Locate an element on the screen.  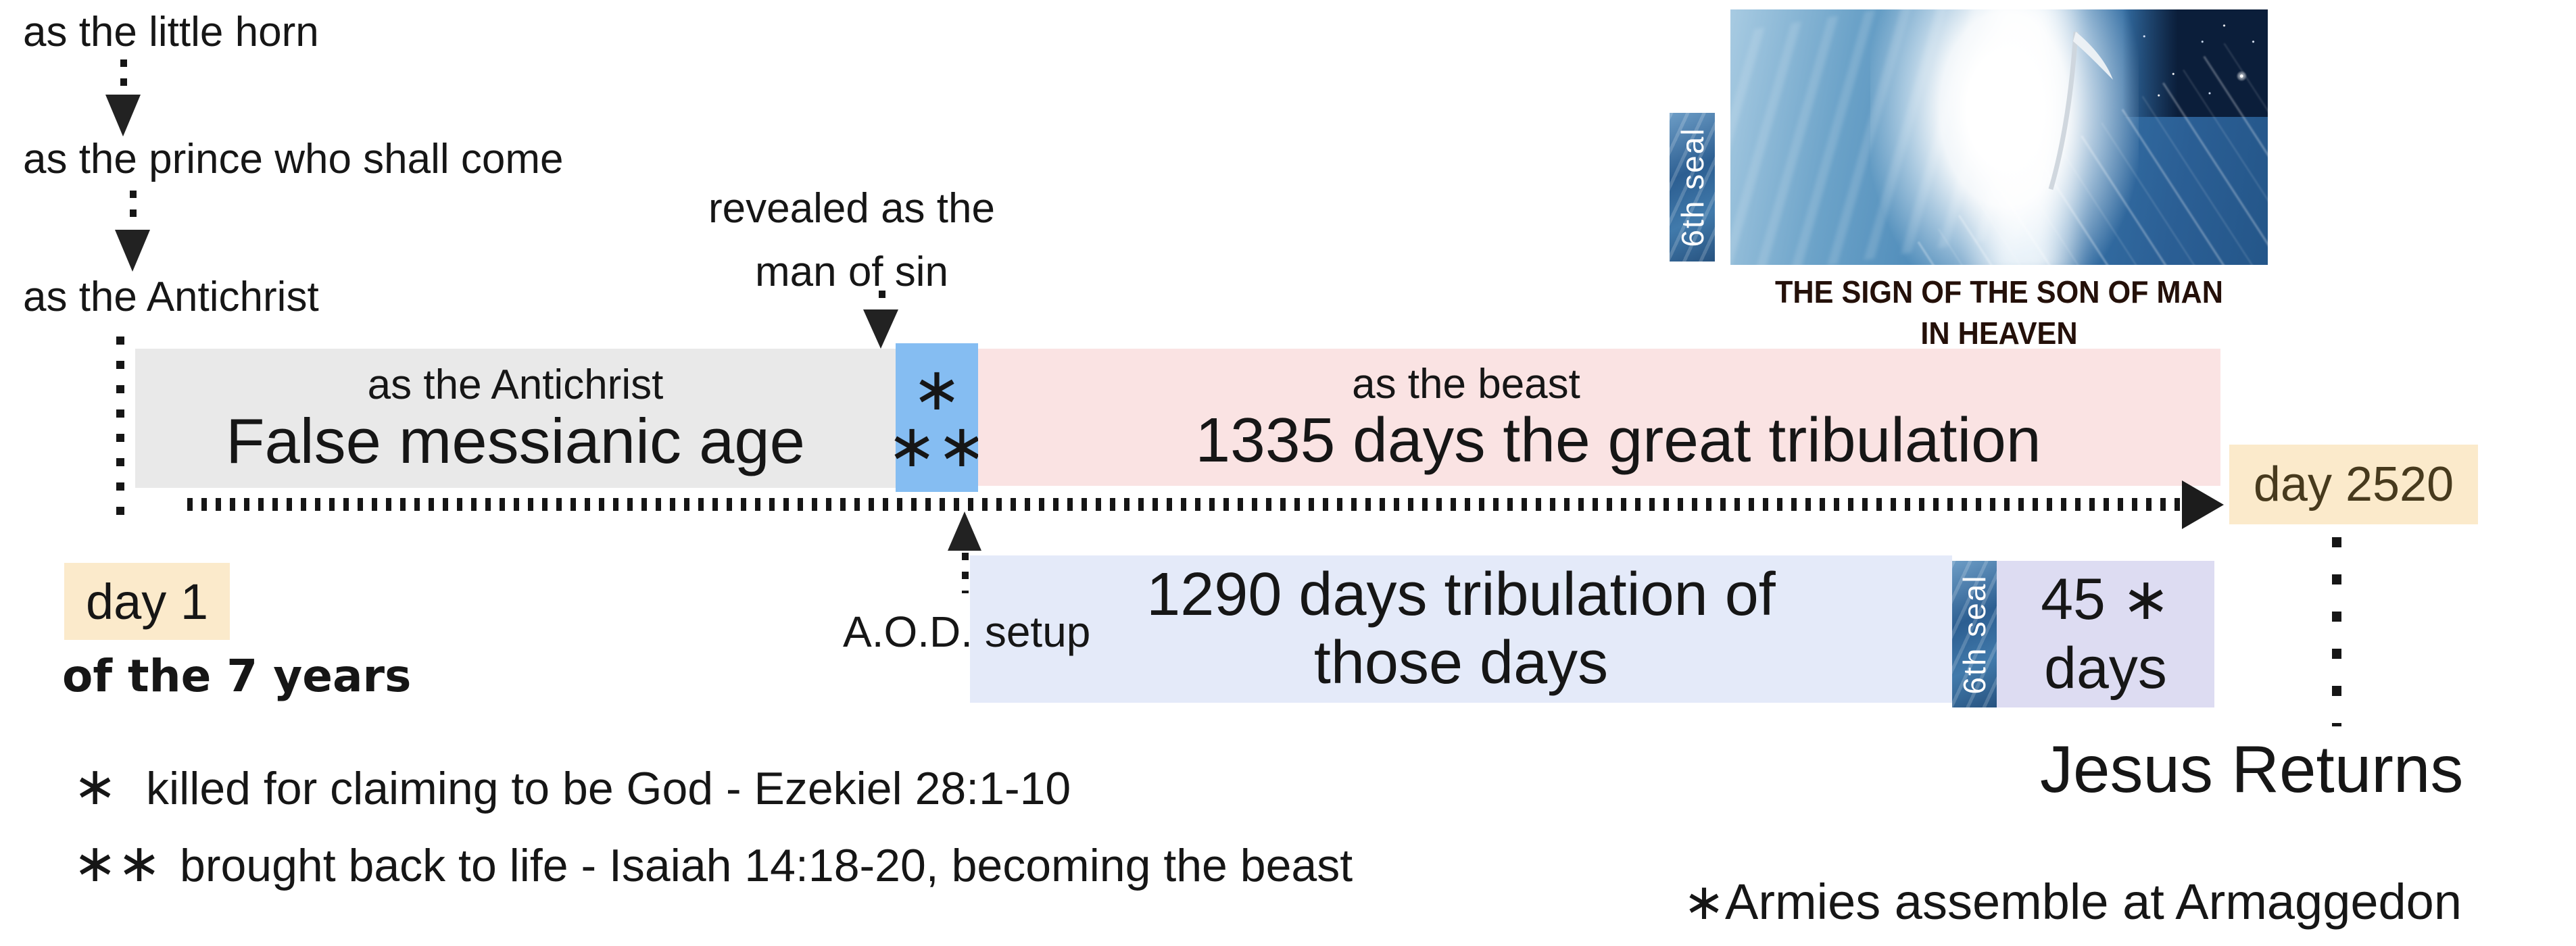
day2520-dotted-line is located at coordinates (2336, 632).